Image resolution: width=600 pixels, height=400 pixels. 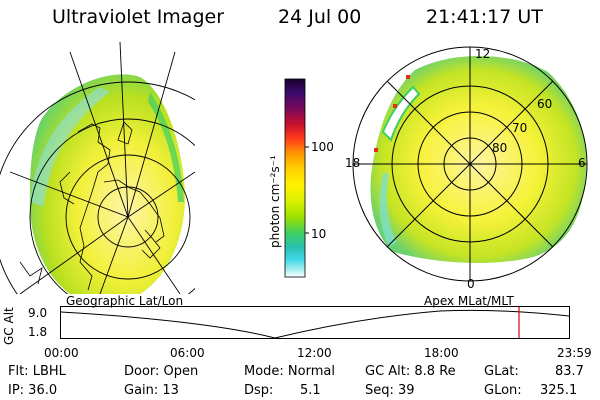 What do you see at coordinates (125, 301) in the screenshot?
I see `left-projection-label: Geographic Lat/Lon` at bounding box center [125, 301].